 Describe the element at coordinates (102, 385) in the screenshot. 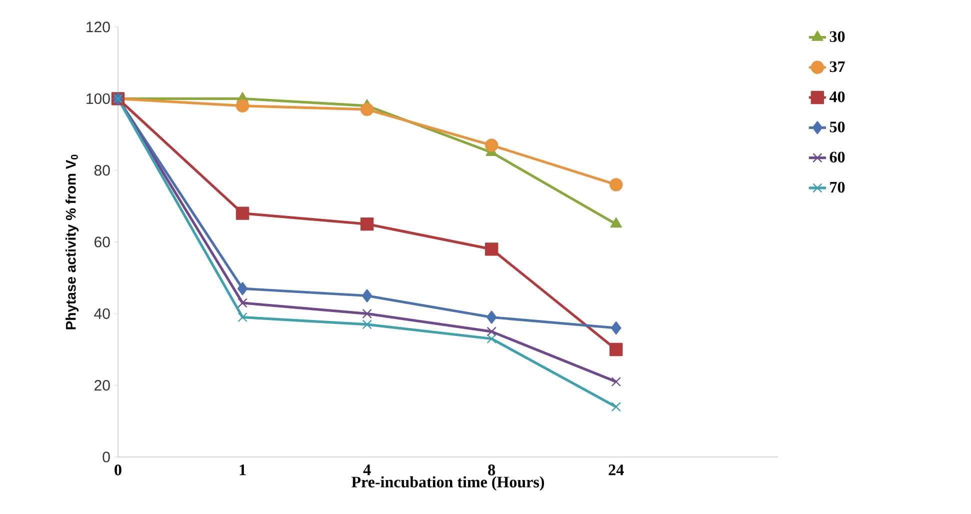

I see `y-tick-label: 20` at that location.